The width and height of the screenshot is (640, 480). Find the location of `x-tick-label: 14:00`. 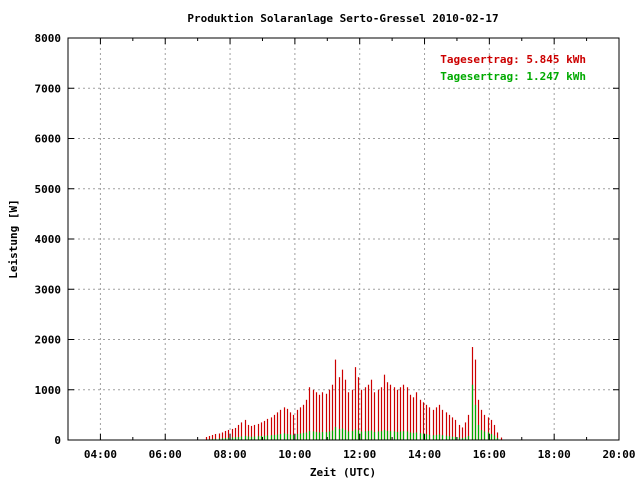

x-tick-label: 14:00 is located at coordinates (424, 454).